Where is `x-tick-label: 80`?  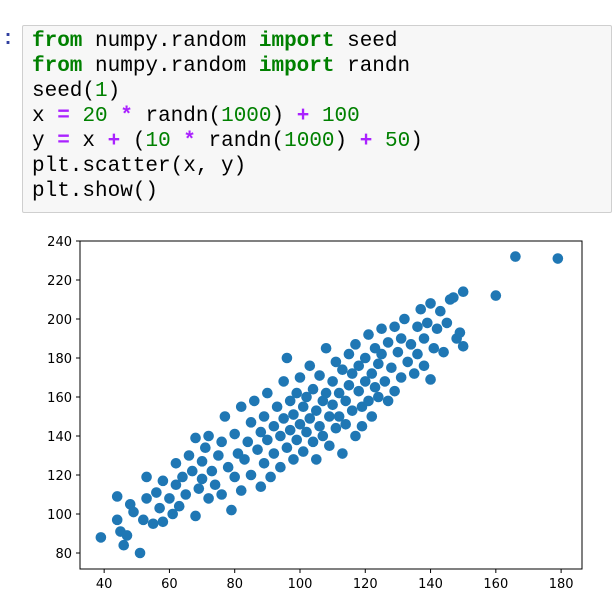 x-tick-label: 80 is located at coordinates (234, 584).